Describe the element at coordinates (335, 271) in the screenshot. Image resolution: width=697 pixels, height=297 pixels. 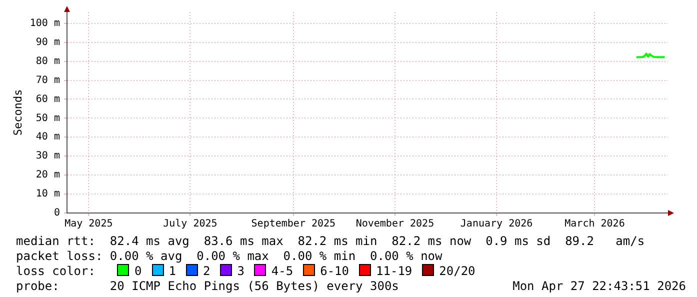
I see `legend-label: 6-10` at that location.